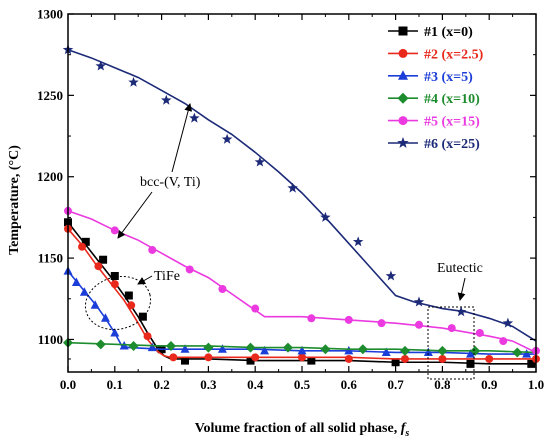 Image resolution: width=550 pixels, height=444 pixels. What do you see at coordinates (50, 14) in the screenshot?
I see `y-tick-label-4: 1300` at bounding box center [50, 14].